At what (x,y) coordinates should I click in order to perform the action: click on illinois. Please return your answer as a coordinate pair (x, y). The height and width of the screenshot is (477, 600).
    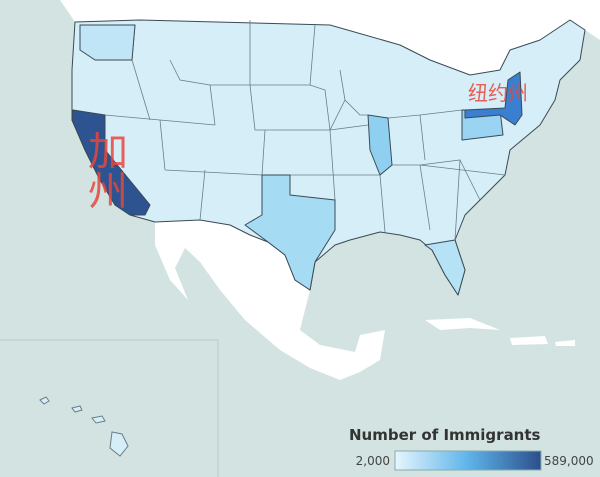
    Looking at the image, I should click on (380, 145).